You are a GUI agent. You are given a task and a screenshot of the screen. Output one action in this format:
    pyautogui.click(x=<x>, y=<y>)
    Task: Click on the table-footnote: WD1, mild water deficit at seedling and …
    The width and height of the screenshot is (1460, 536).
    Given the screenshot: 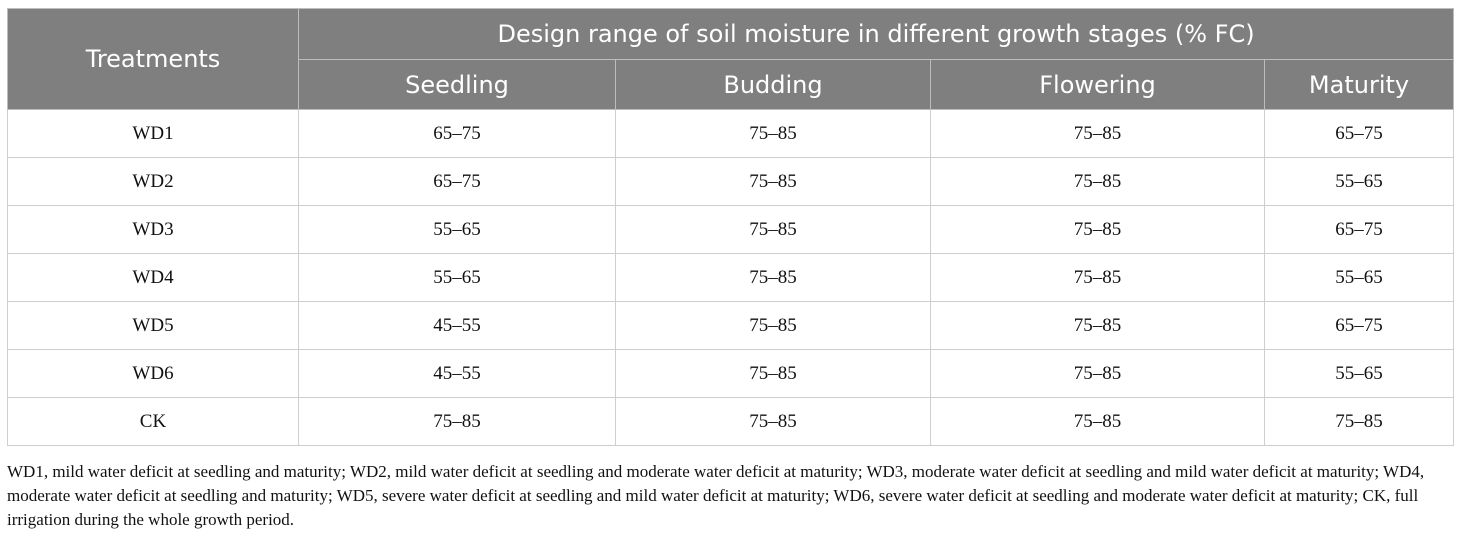 What is the action you would take?
    pyautogui.click(x=716, y=495)
    